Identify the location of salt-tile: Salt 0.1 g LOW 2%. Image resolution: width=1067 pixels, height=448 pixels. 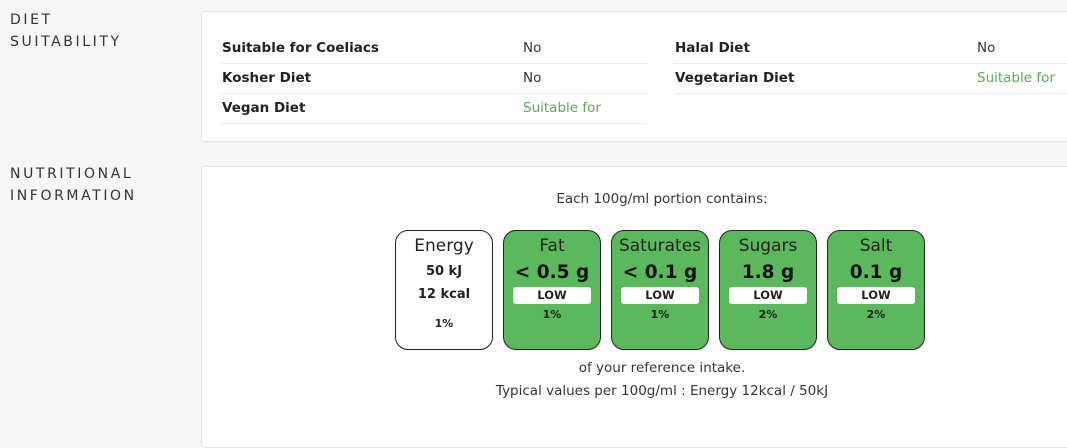
(876, 290).